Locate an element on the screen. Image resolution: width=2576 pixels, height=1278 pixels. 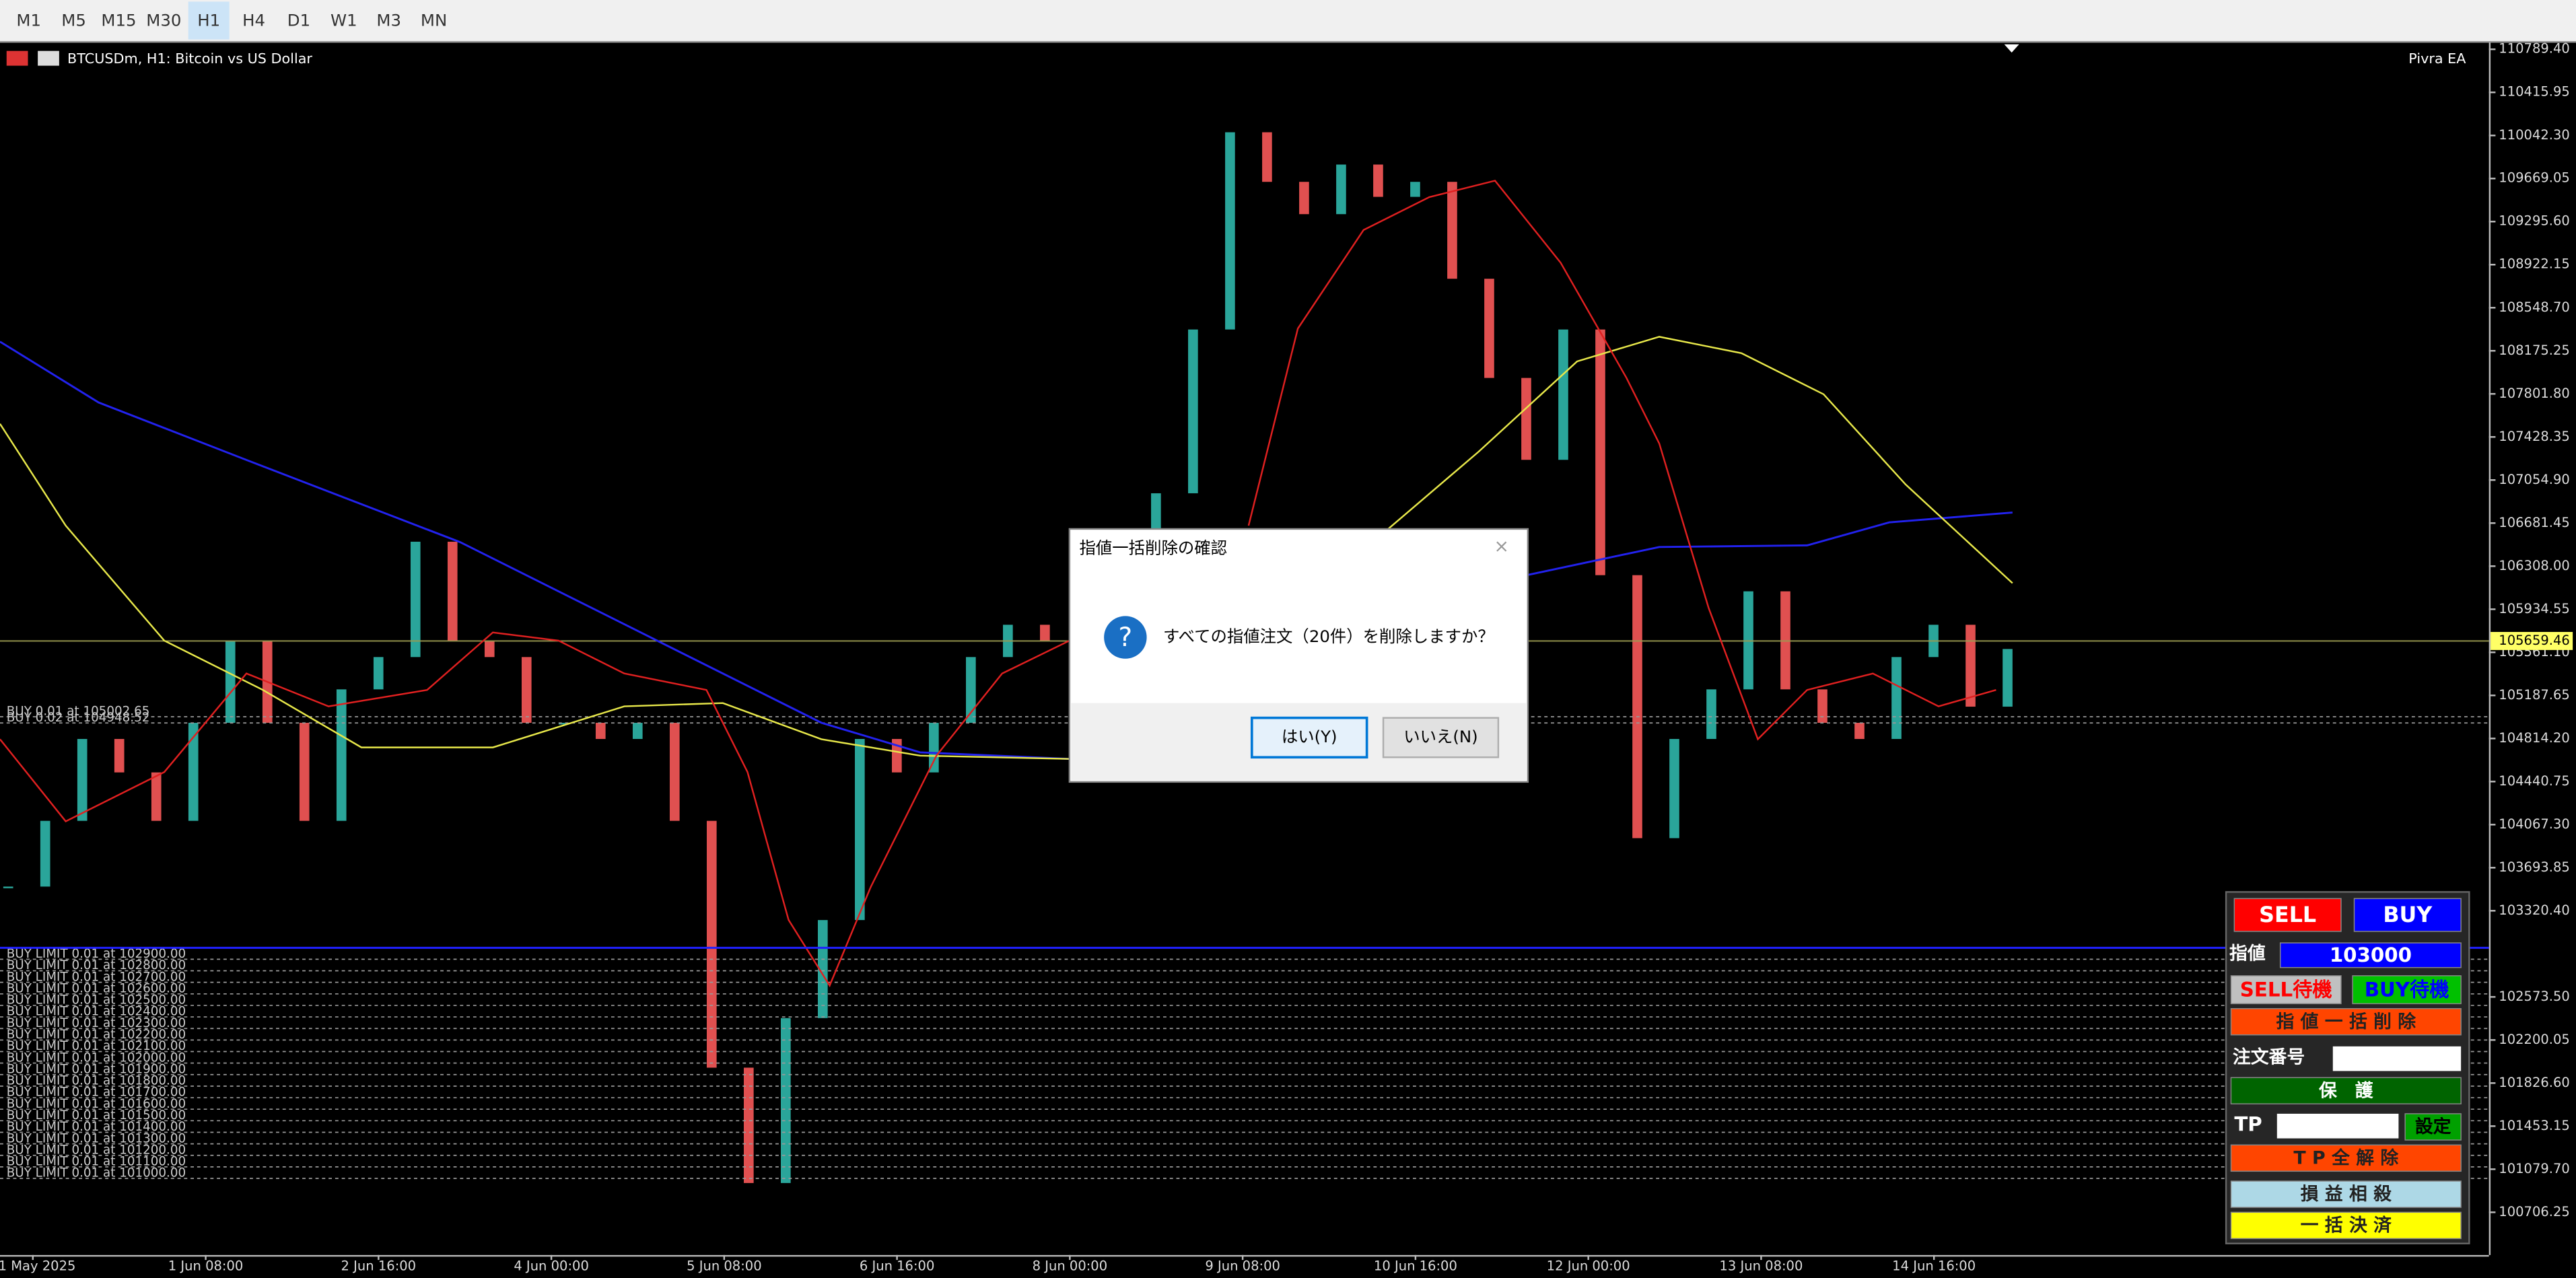
set-button-label: 設定 is located at coordinates (2433, 1126).